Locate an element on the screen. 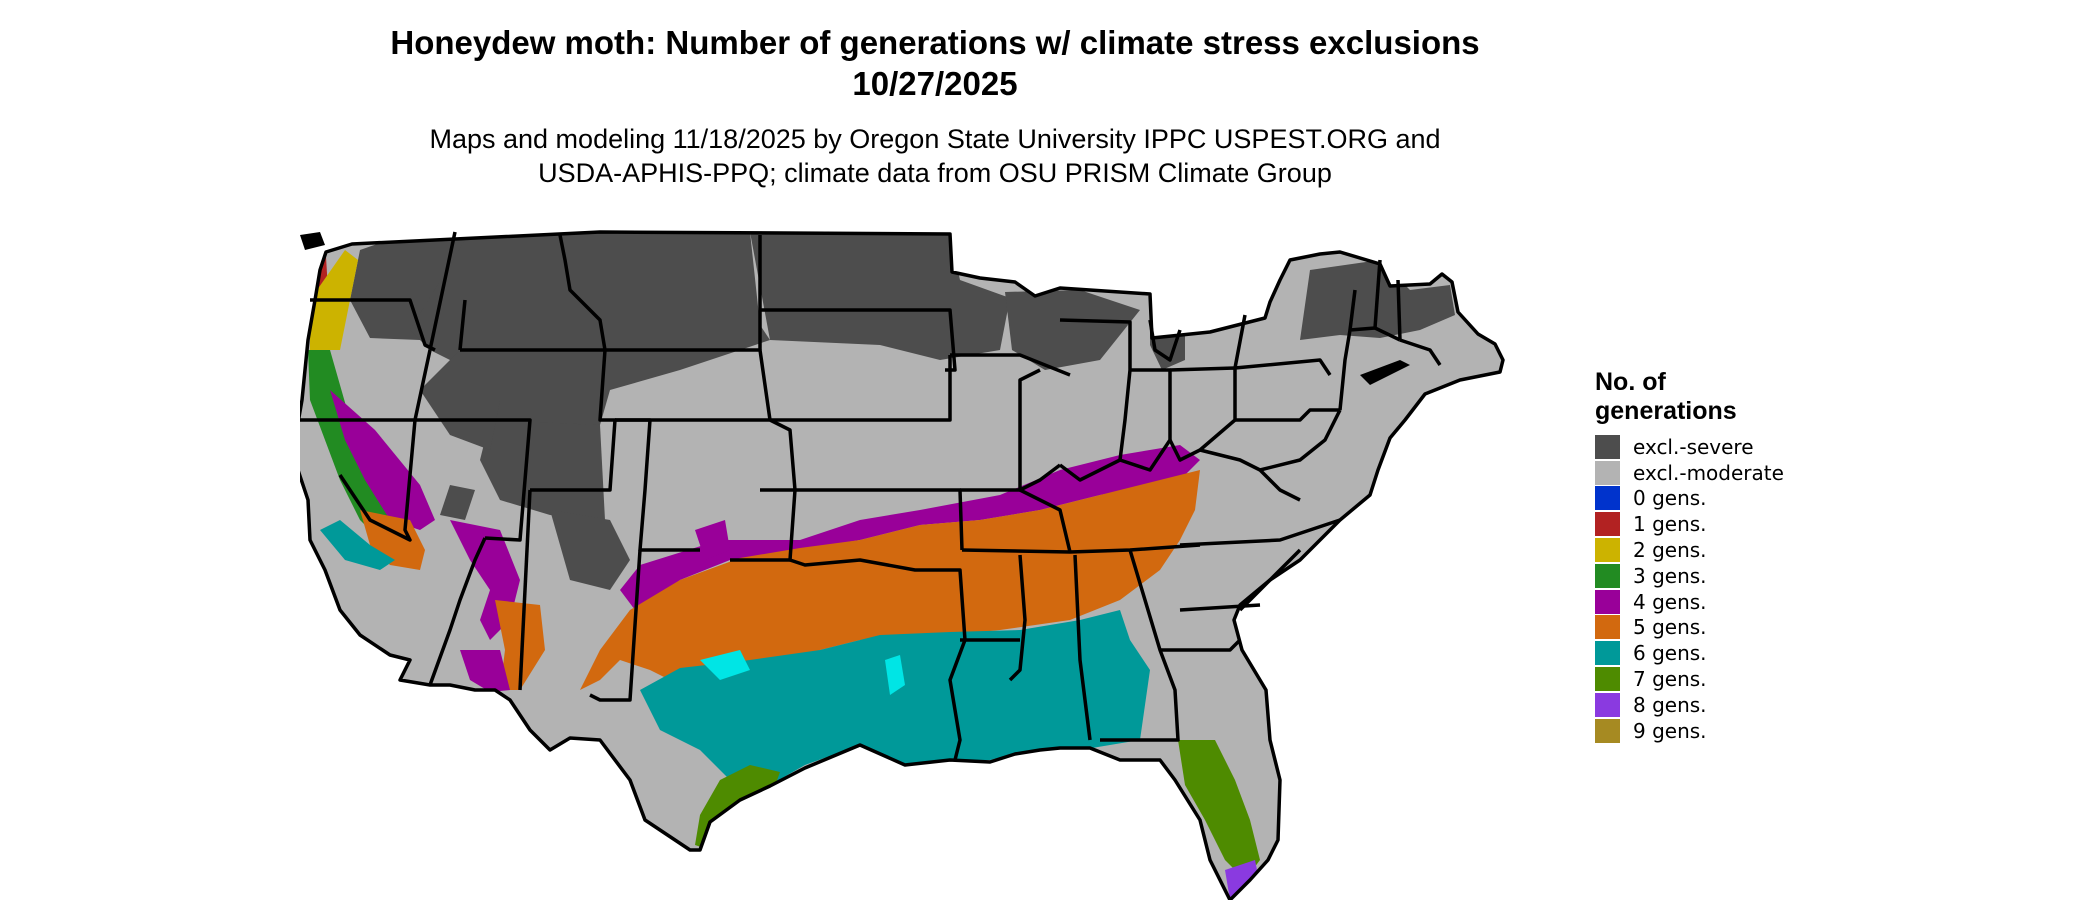 The image size is (2100, 900). legend-title-line1: No. of is located at coordinates (1630, 382).